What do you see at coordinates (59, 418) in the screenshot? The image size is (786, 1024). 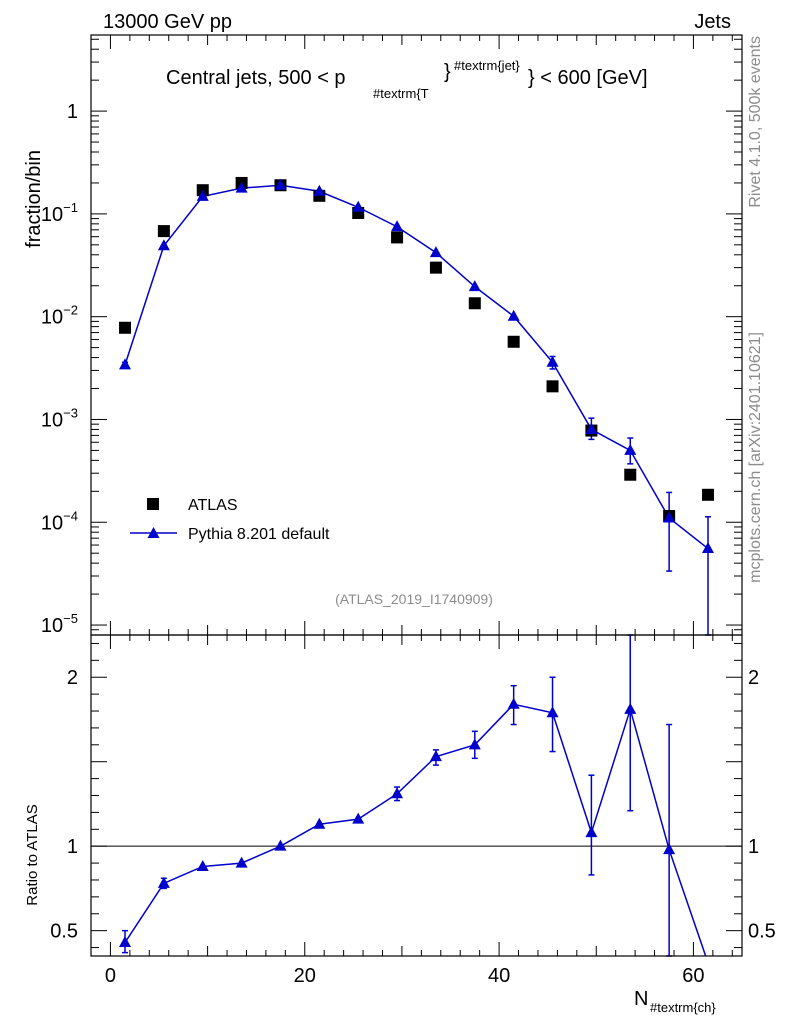 I see `main-y-tick-label: 10⁻³` at bounding box center [59, 418].